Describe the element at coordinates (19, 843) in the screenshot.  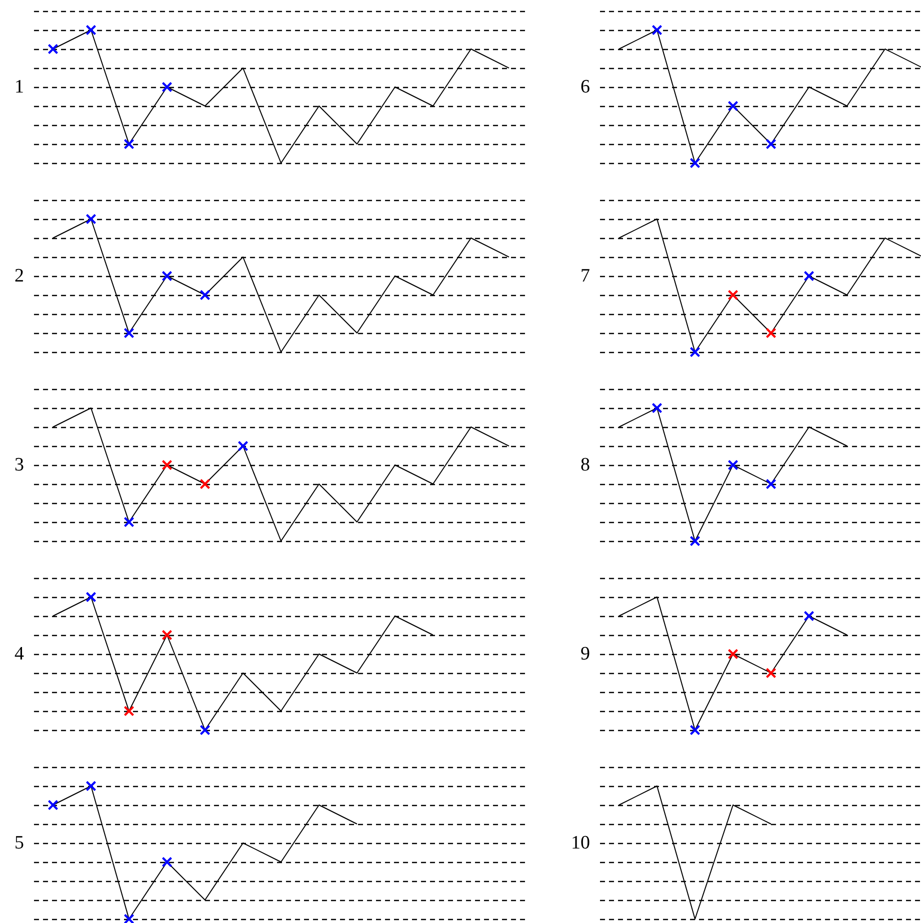
I see `y-axis-title: 5` at that location.